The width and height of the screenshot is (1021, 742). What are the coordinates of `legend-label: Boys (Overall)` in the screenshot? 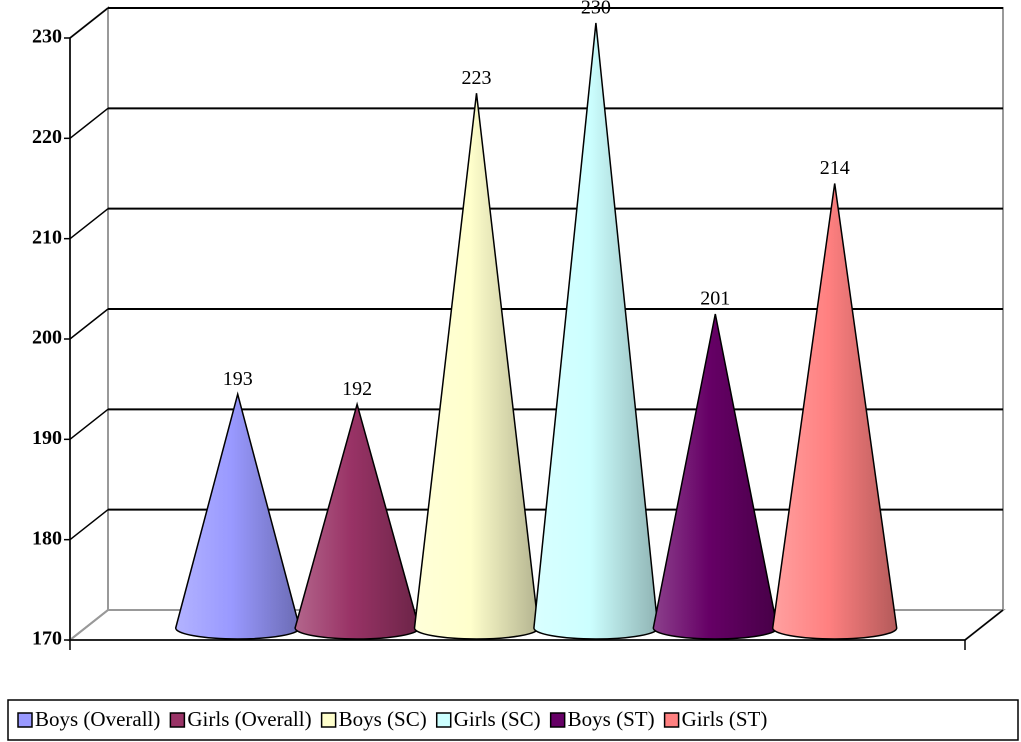 It's located at (97, 719).